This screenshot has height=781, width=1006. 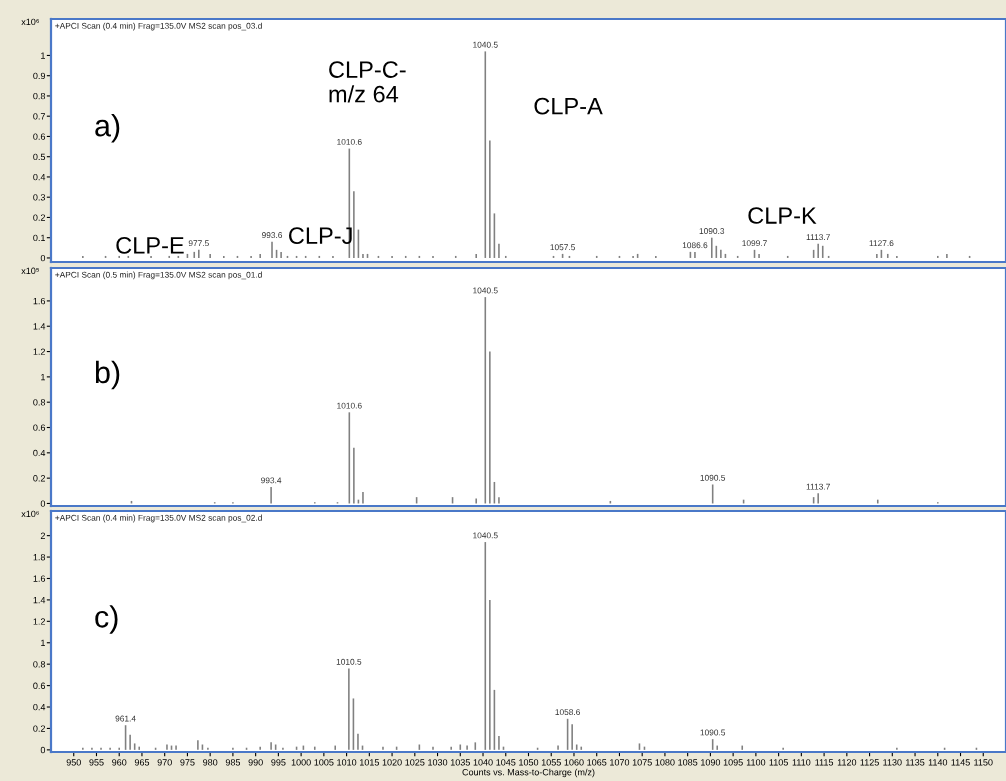 I want to click on x-tick-label: 1000, so click(x=301, y=762).